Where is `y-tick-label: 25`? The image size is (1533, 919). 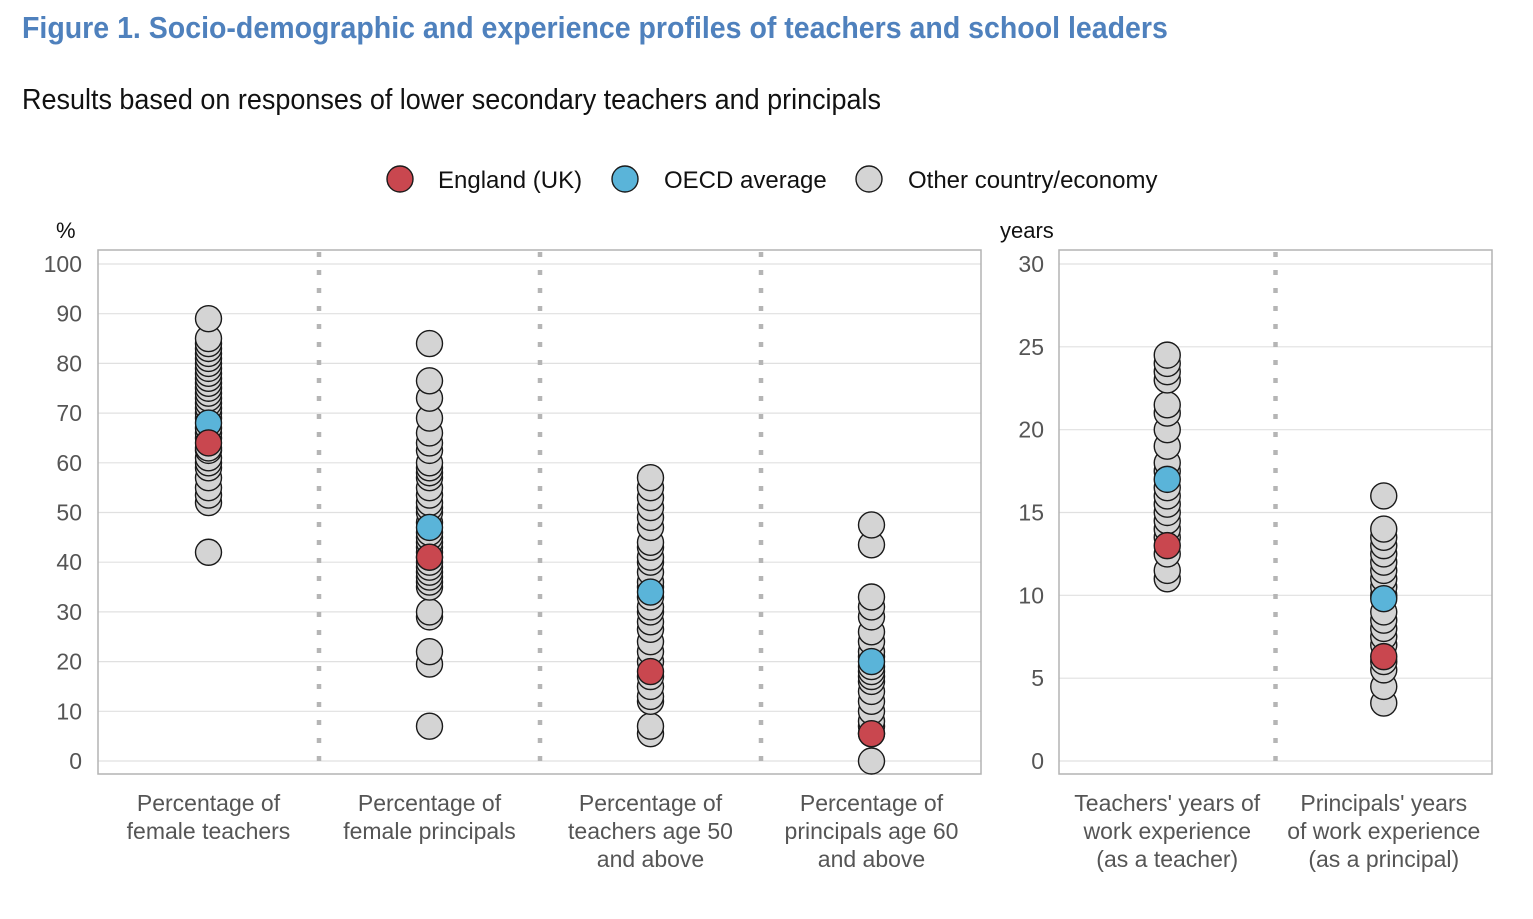
y-tick-label: 25 is located at coordinates (1031, 347).